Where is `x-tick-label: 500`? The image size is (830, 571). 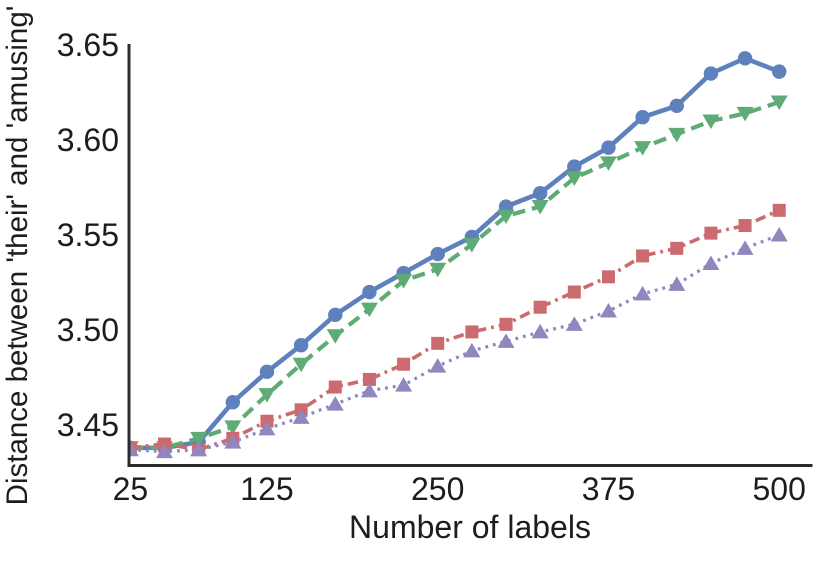
x-tick-label: 500 is located at coordinates (779, 489).